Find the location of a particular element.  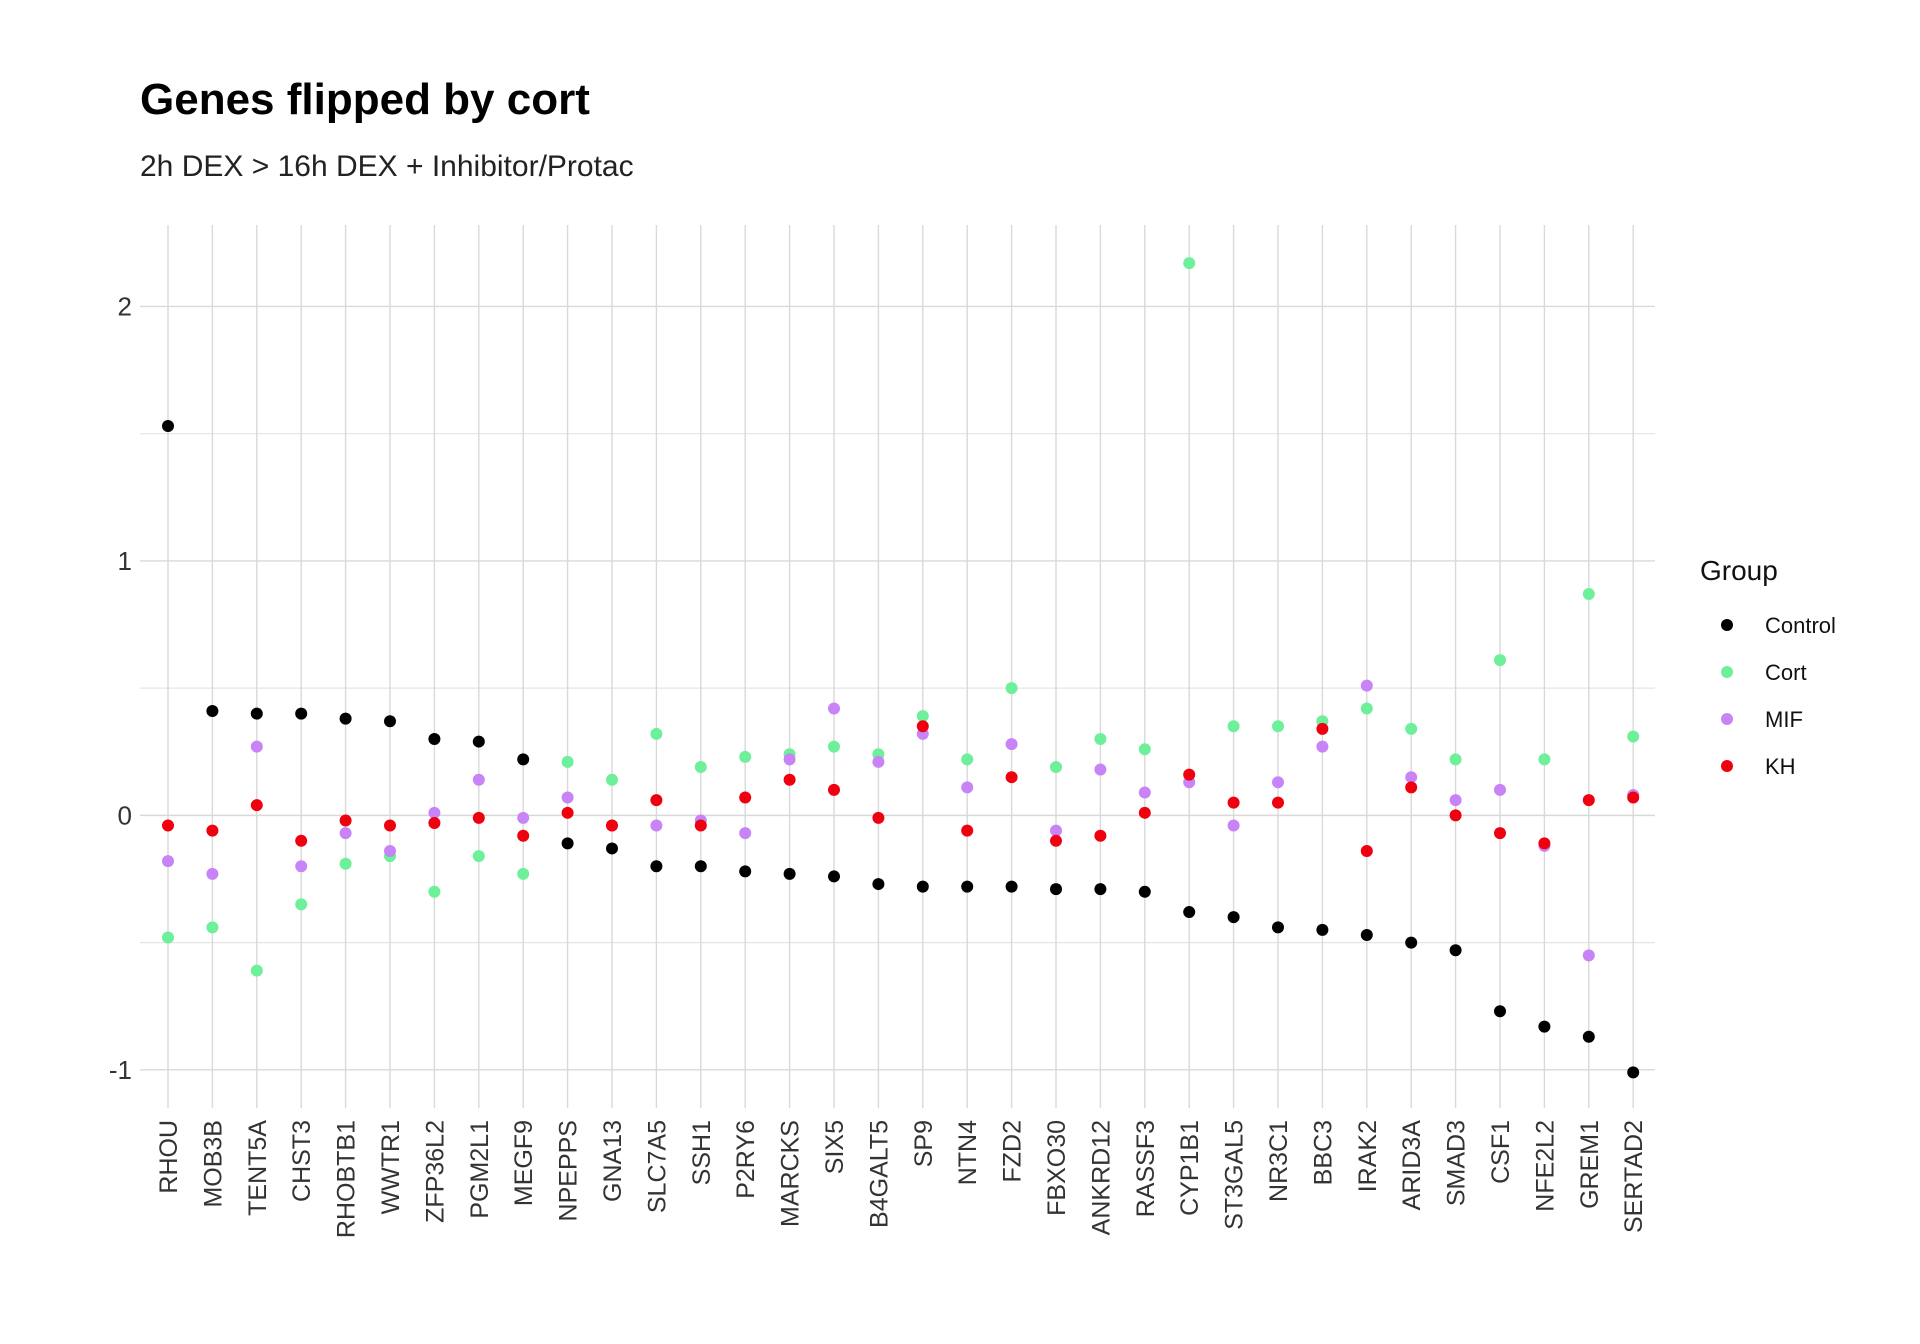

x-tick-label: P2RY6 is located at coordinates (746, 1159).